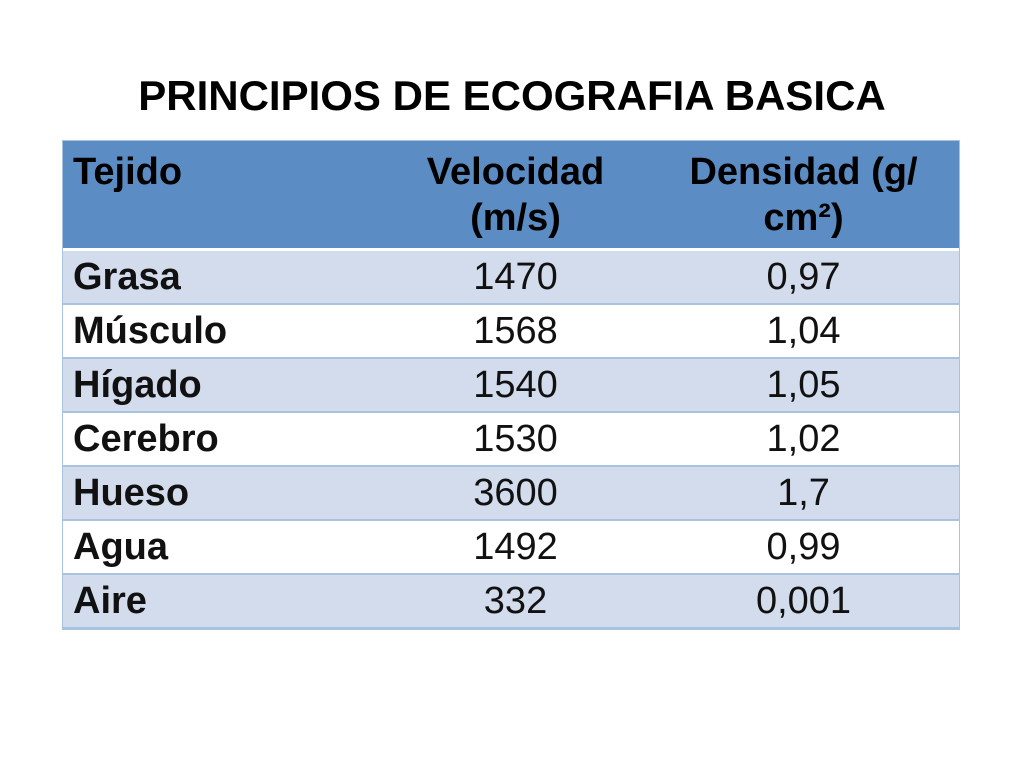  What do you see at coordinates (803, 600) in the screenshot?
I see `cell-densidad: 0,001` at bounding box center [803, 600].